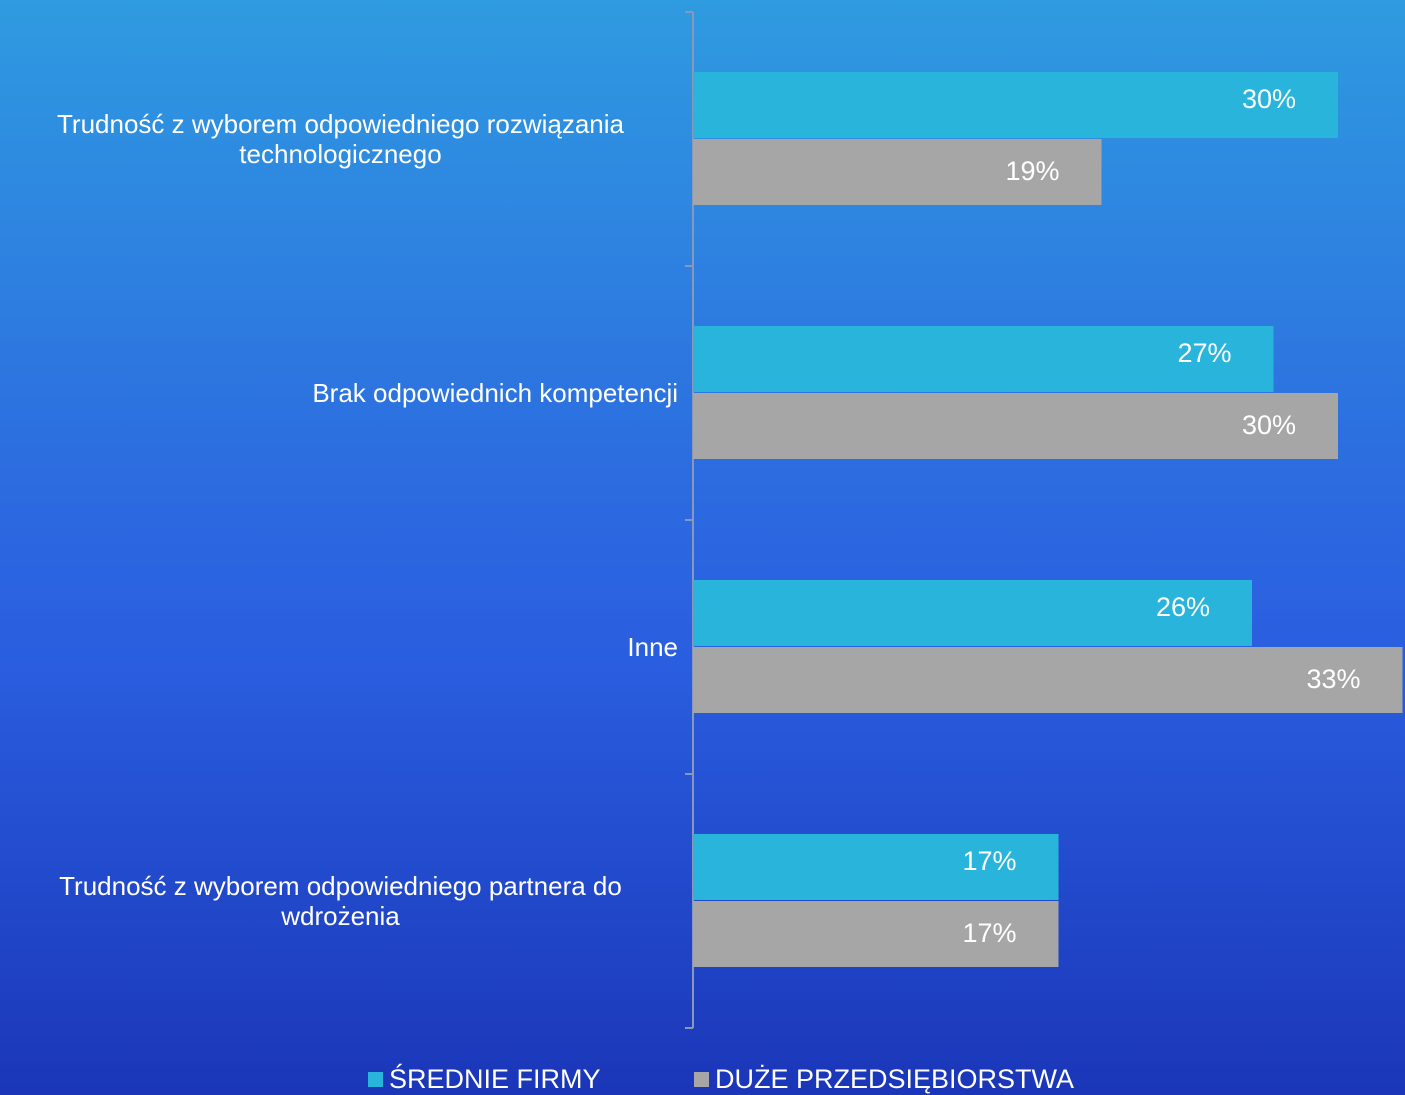 This screenshot has width=1405, height=1095. I want to click on legend-item: DUŻE PRZEDSIĘBIORSTWA, so click(884, 1079).